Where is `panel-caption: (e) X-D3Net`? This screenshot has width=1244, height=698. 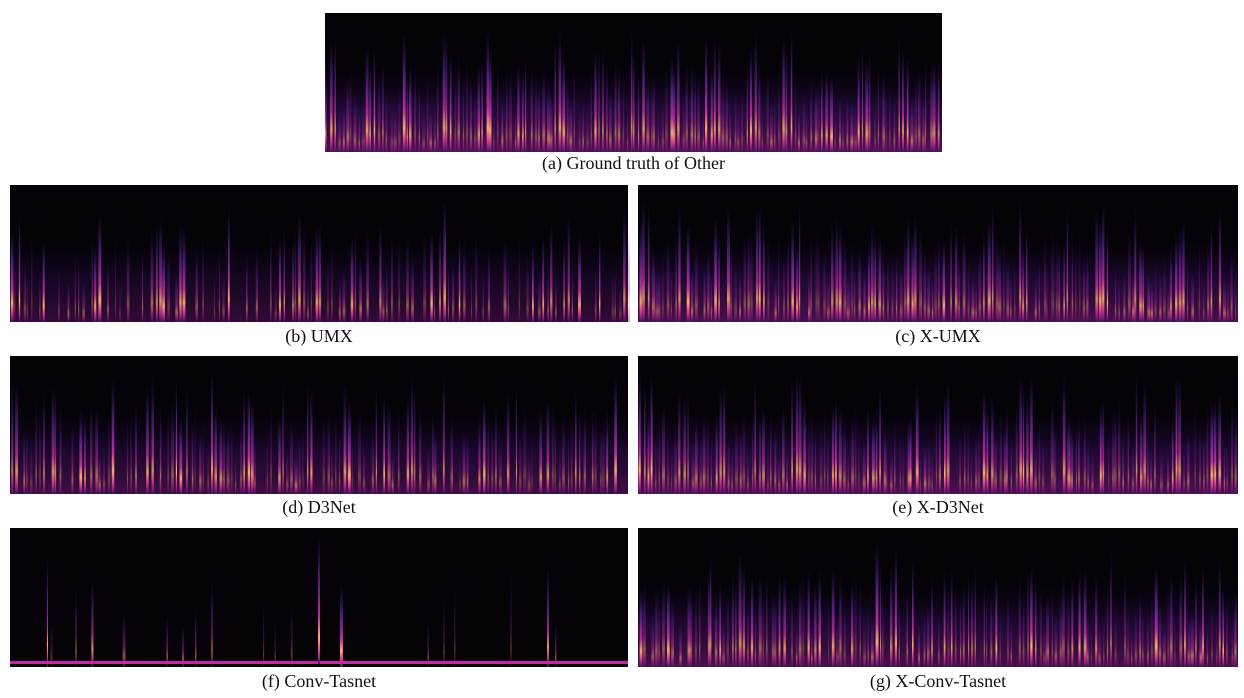 panel-caption: (e) X-D3Net is located at coordinates (937, 507).